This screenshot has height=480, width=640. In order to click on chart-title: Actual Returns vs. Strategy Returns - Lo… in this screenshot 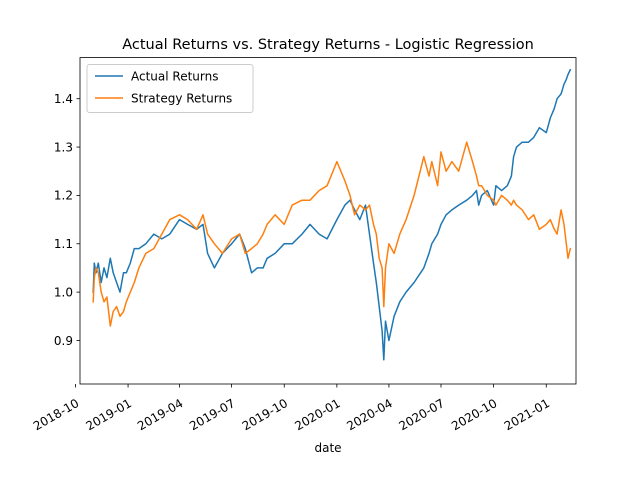, I will do `click(328, 45)`.